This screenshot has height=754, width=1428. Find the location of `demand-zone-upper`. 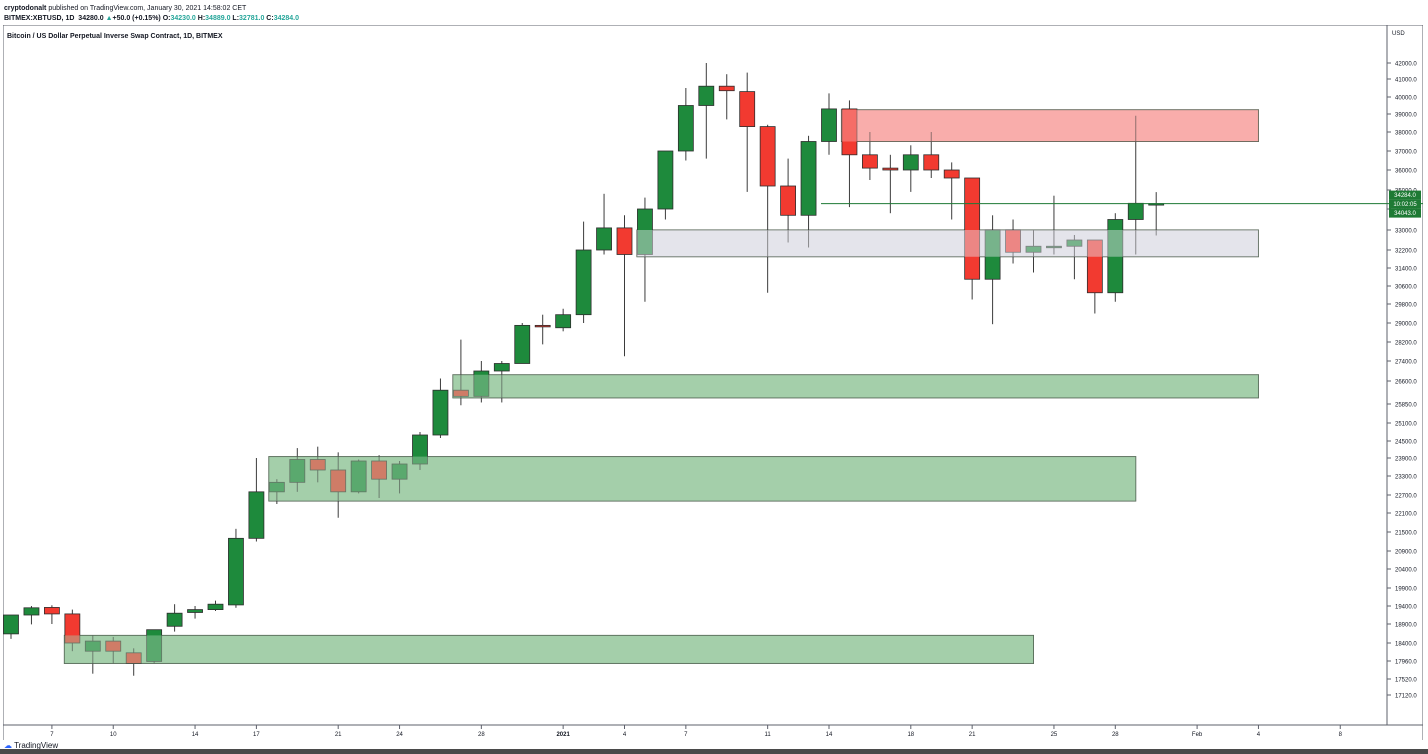

demand-zone-upper is located at coordinates (855, 386).